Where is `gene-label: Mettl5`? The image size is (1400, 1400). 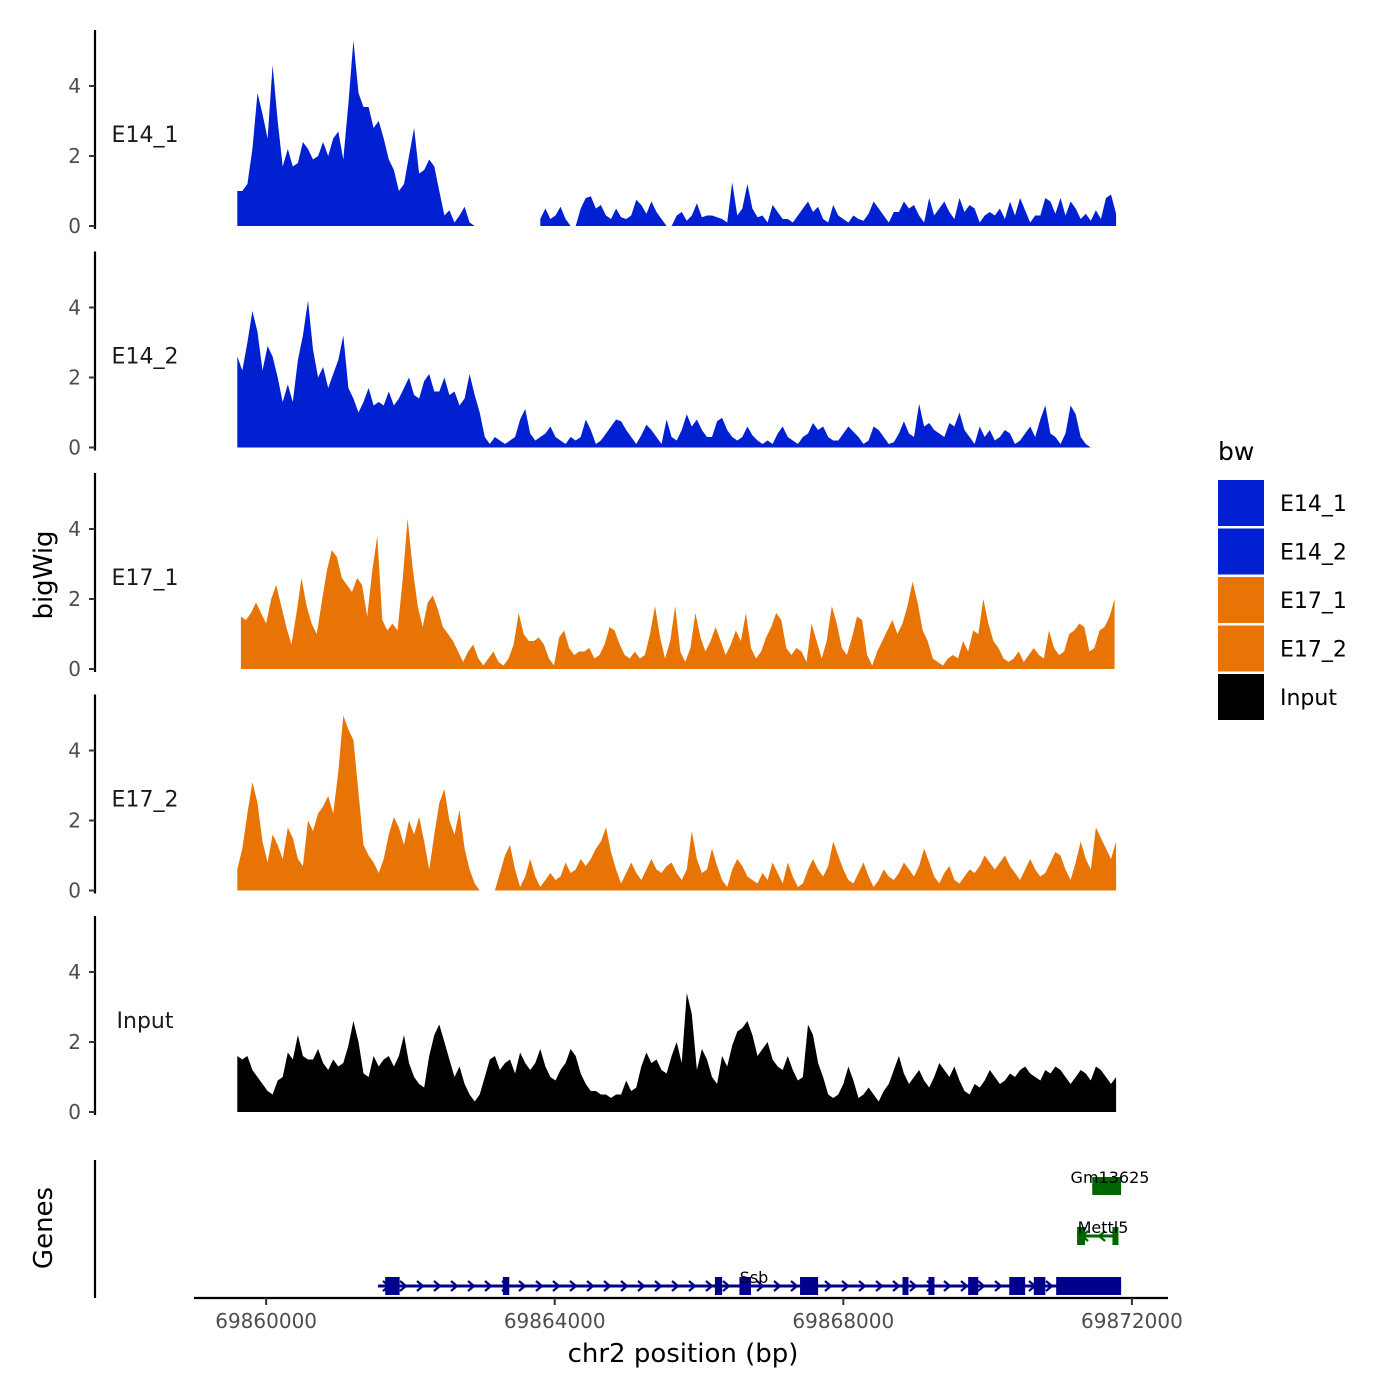 gene-label: Mettl5 is located at coordinates (1103, 1227).